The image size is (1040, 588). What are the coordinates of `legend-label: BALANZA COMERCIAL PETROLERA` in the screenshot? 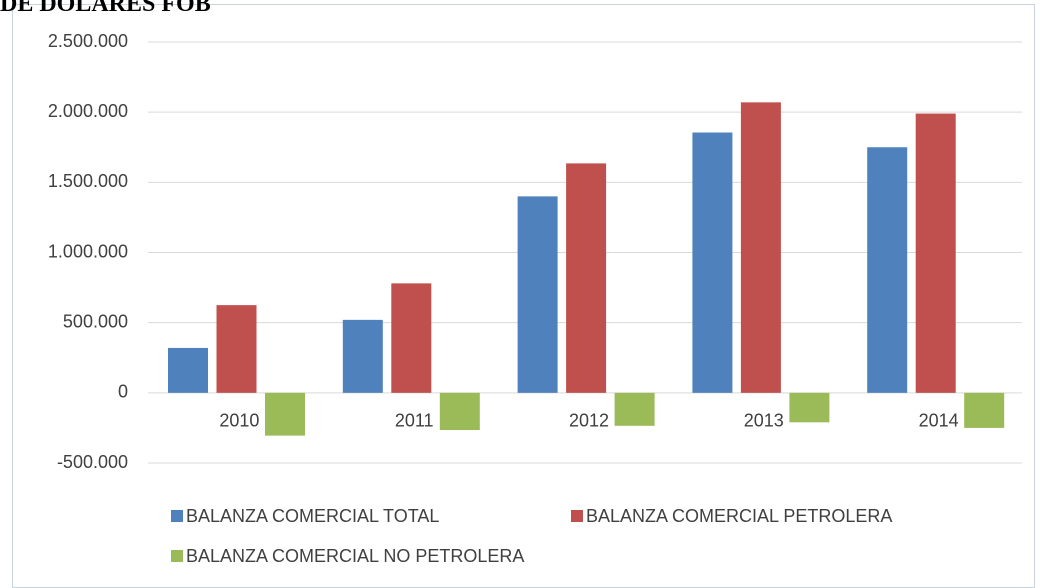 It's located at (739, 516).